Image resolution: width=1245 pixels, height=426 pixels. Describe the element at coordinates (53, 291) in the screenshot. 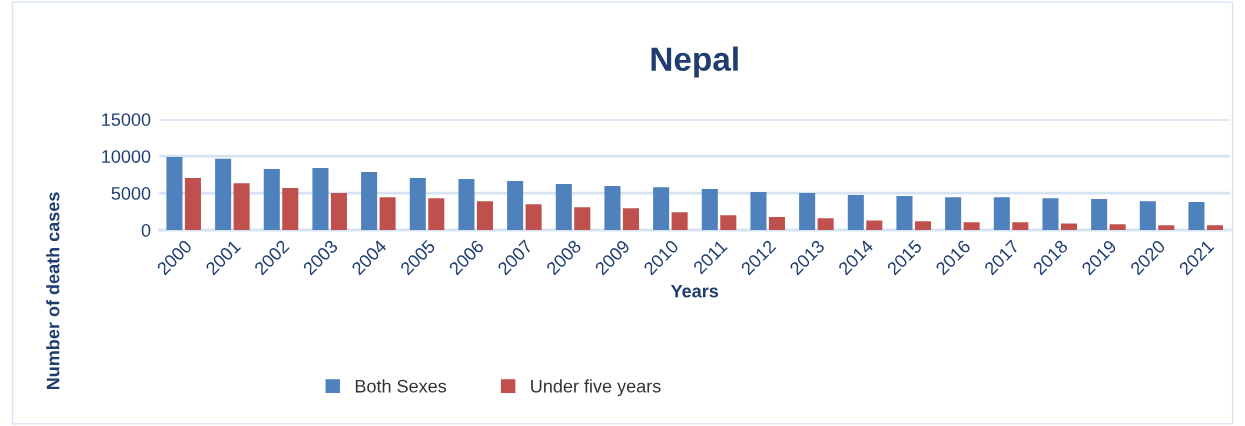

I see `y-axis-title: Number of death cases` at that location.